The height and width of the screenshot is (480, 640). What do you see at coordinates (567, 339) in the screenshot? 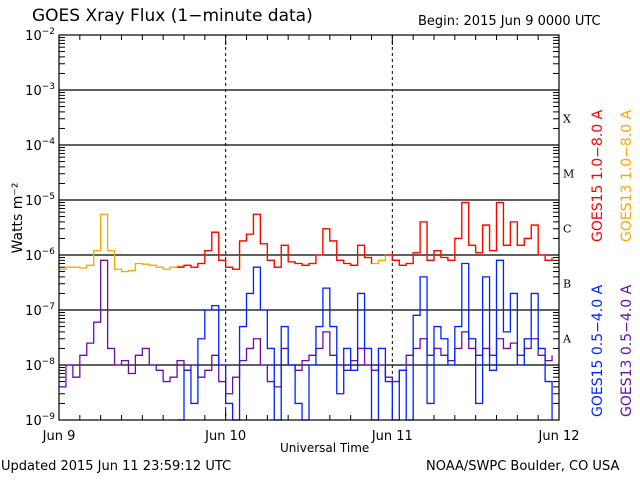
I see `flare-class-label: A` at bounding box center [567, 339].